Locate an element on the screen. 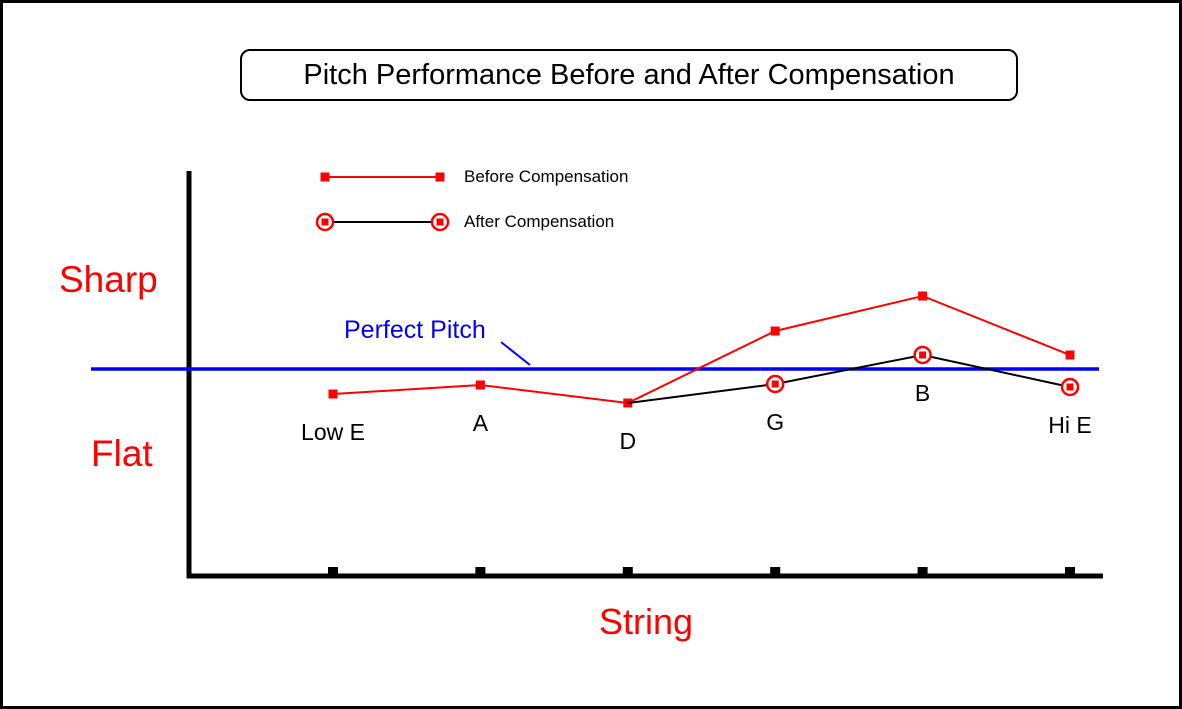 The image size is (1182, 709). x-tick-label: Hi E is located at coordinates (1069, 425).